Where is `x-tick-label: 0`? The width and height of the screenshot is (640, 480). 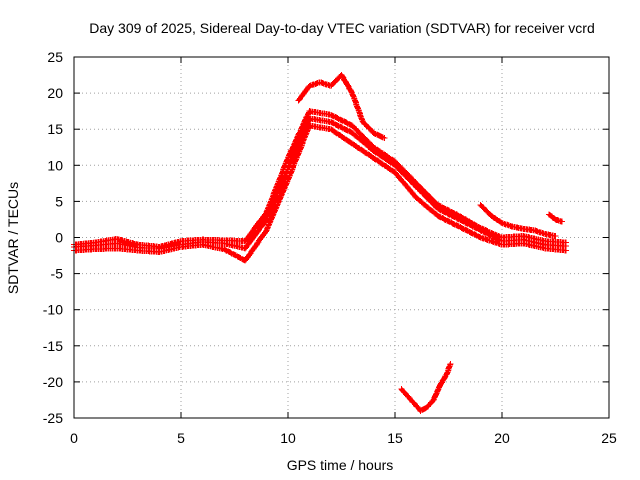 x-tick-label: 0 is located at coordinates (74, 438).